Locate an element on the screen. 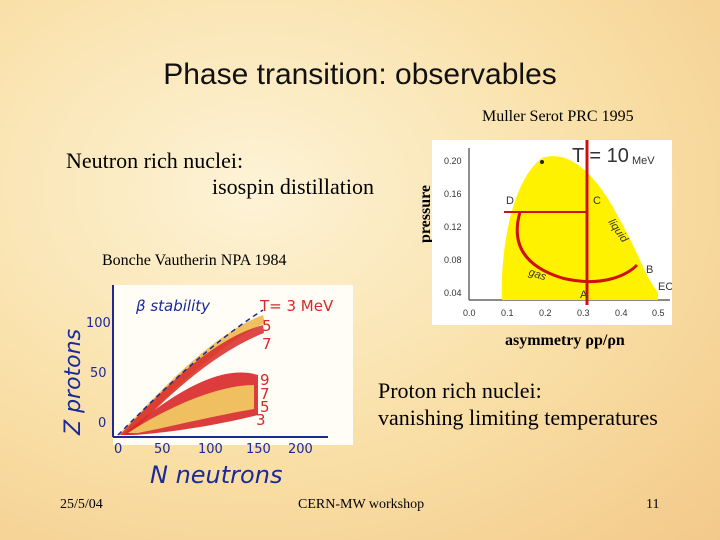 The width and height of the screenshot is (720, 540). point-label-d: D is located at coordinates (510, 201).